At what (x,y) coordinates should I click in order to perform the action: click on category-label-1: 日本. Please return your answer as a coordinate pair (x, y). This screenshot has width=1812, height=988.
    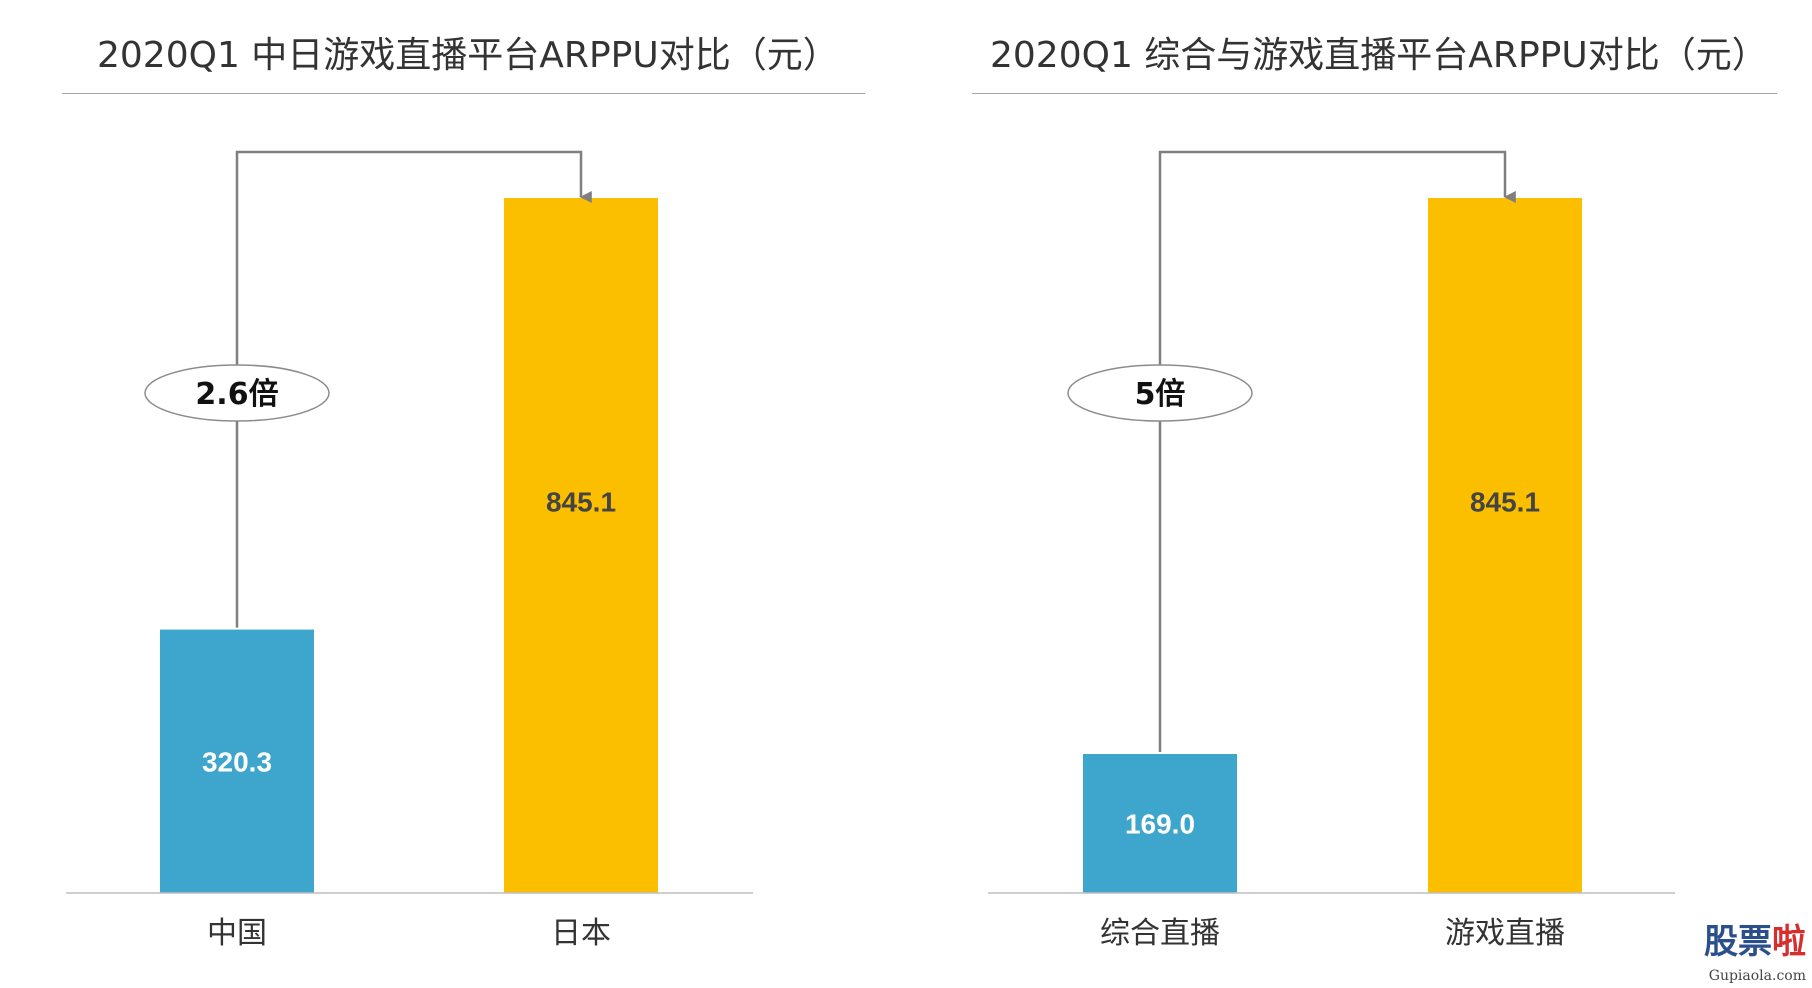
    Looking at the image, I should click on (581, 933).